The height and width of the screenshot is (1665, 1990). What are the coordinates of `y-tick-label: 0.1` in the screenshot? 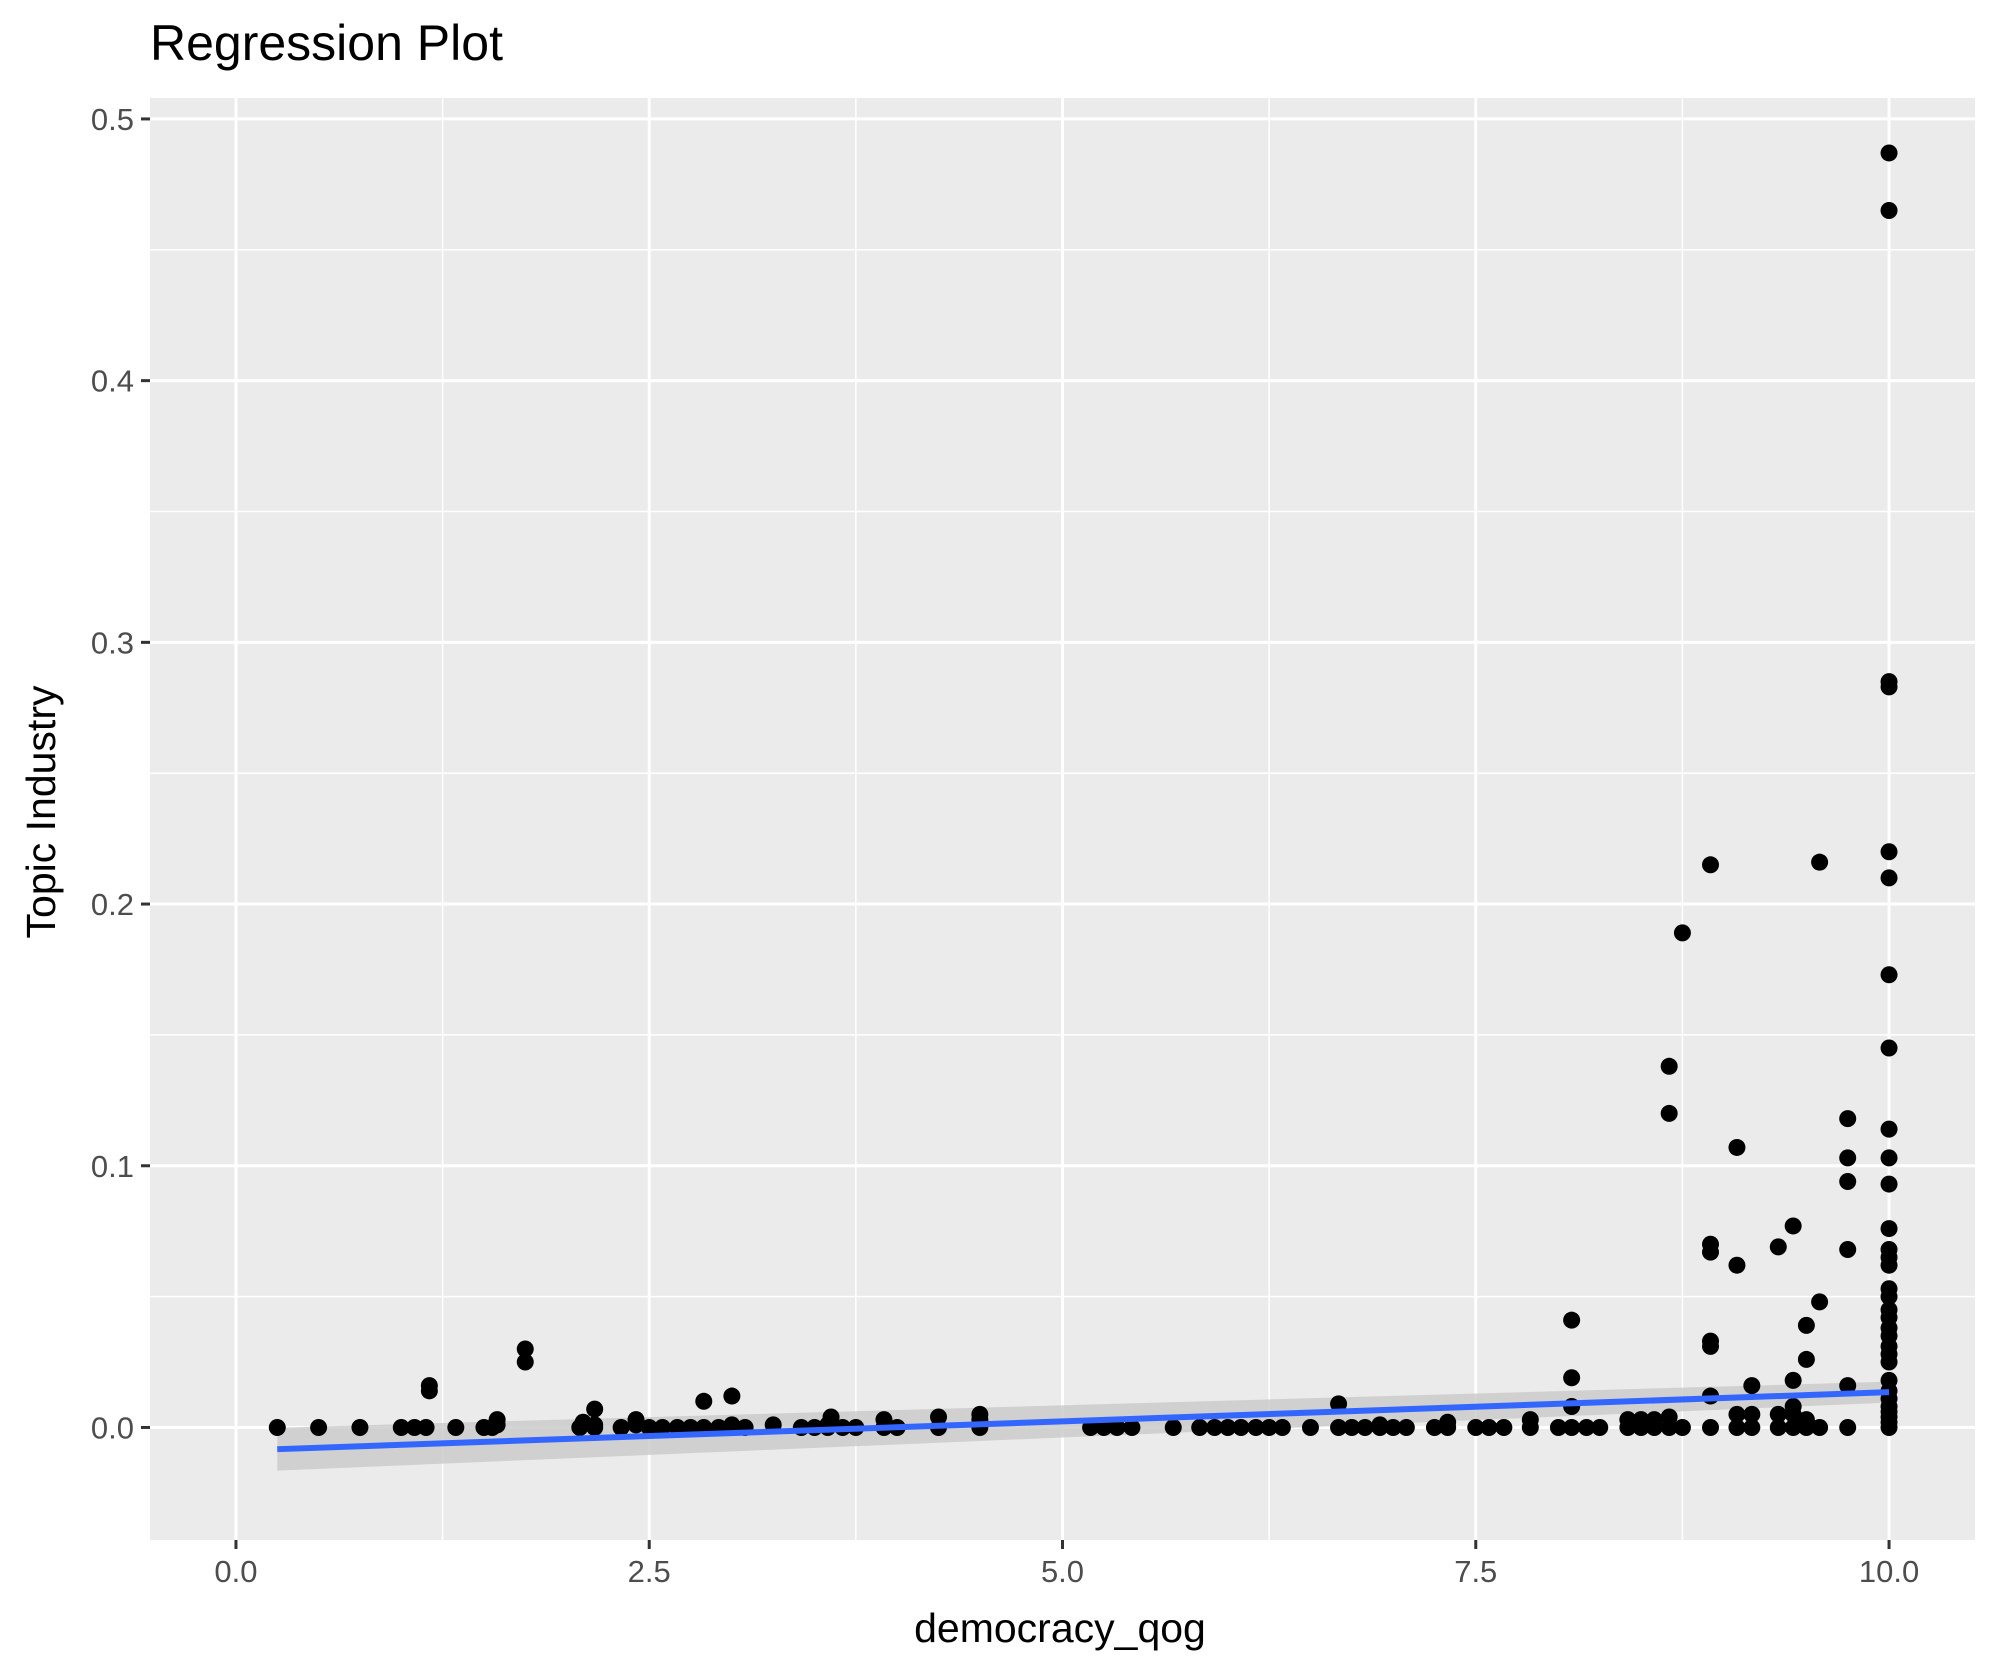 It's located at (112, 1166).